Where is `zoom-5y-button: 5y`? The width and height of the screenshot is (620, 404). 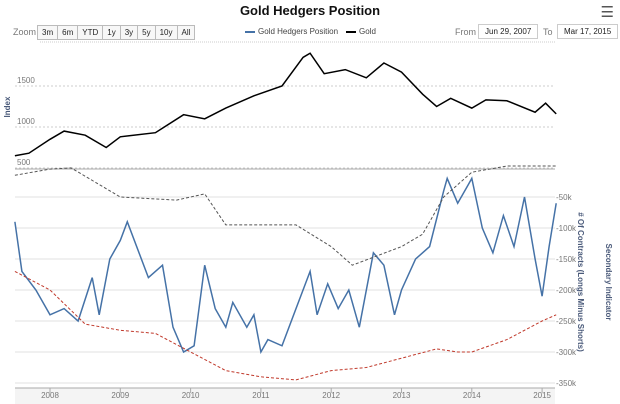
zoom-5y-button: 5y is located at coordinates (147, 32).